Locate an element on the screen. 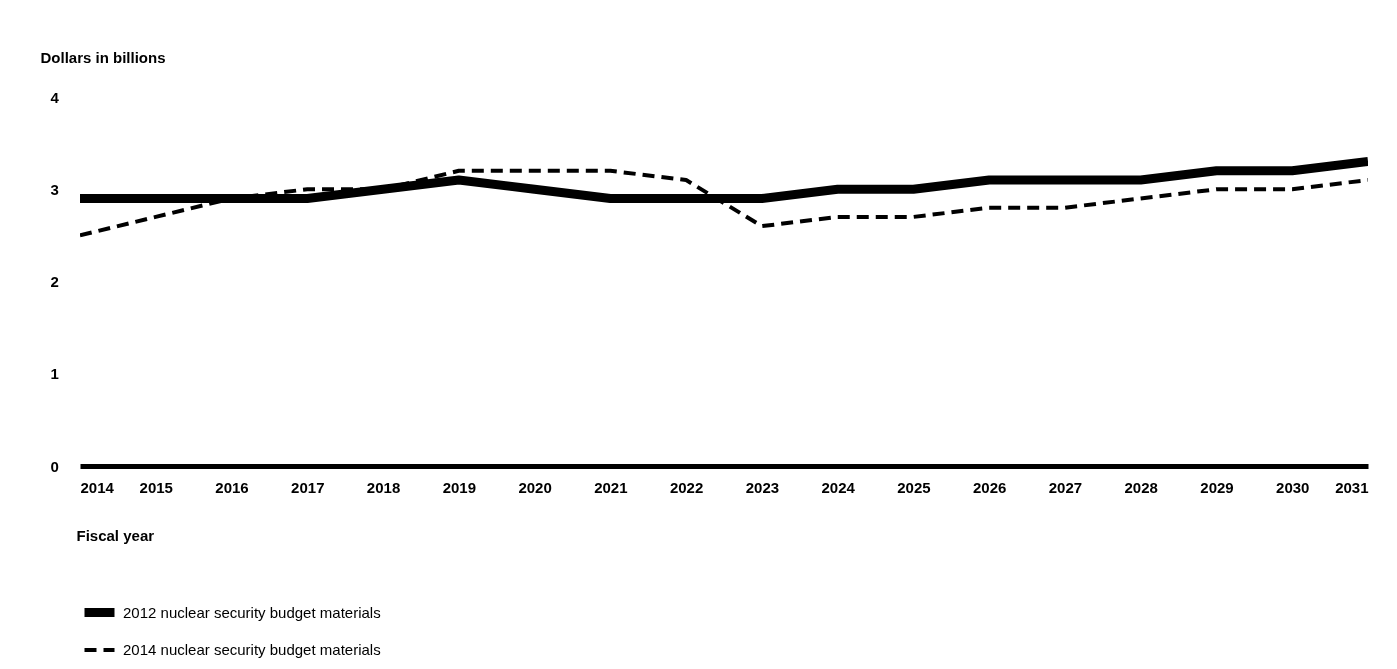 The image size is (1397, 669). x-tick-label: 2027 is located at coordinates (1065, 487).